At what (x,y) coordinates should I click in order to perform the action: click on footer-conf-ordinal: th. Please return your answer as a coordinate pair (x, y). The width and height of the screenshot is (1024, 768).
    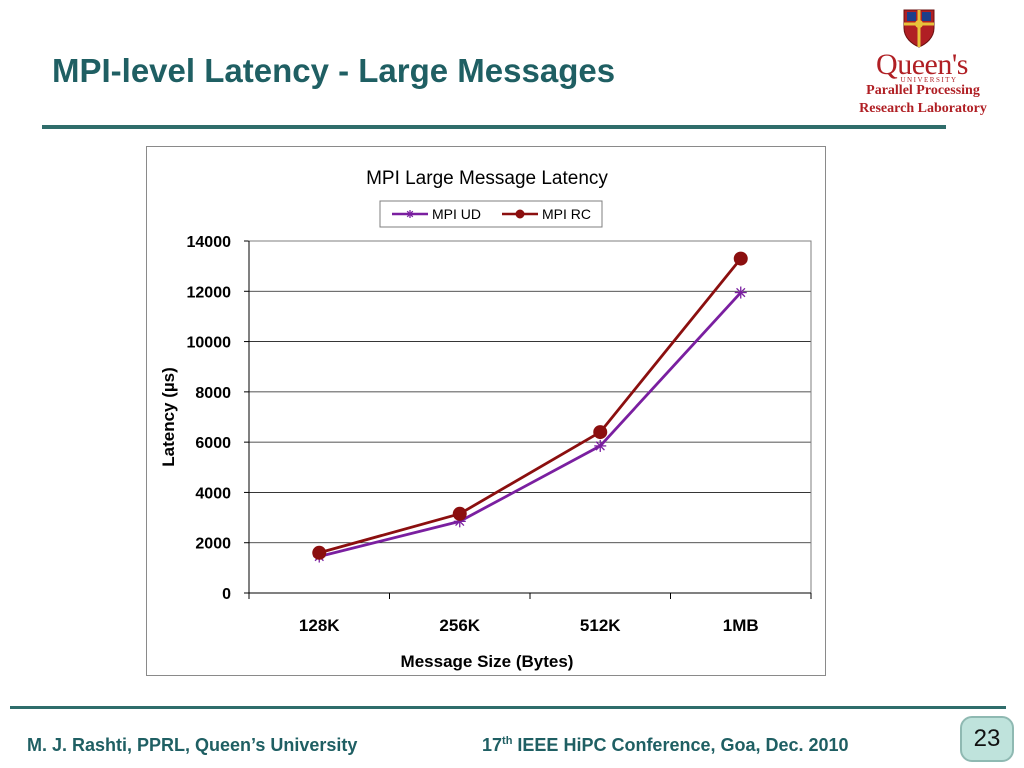
    Looking at the image, I should click on (507, 741).